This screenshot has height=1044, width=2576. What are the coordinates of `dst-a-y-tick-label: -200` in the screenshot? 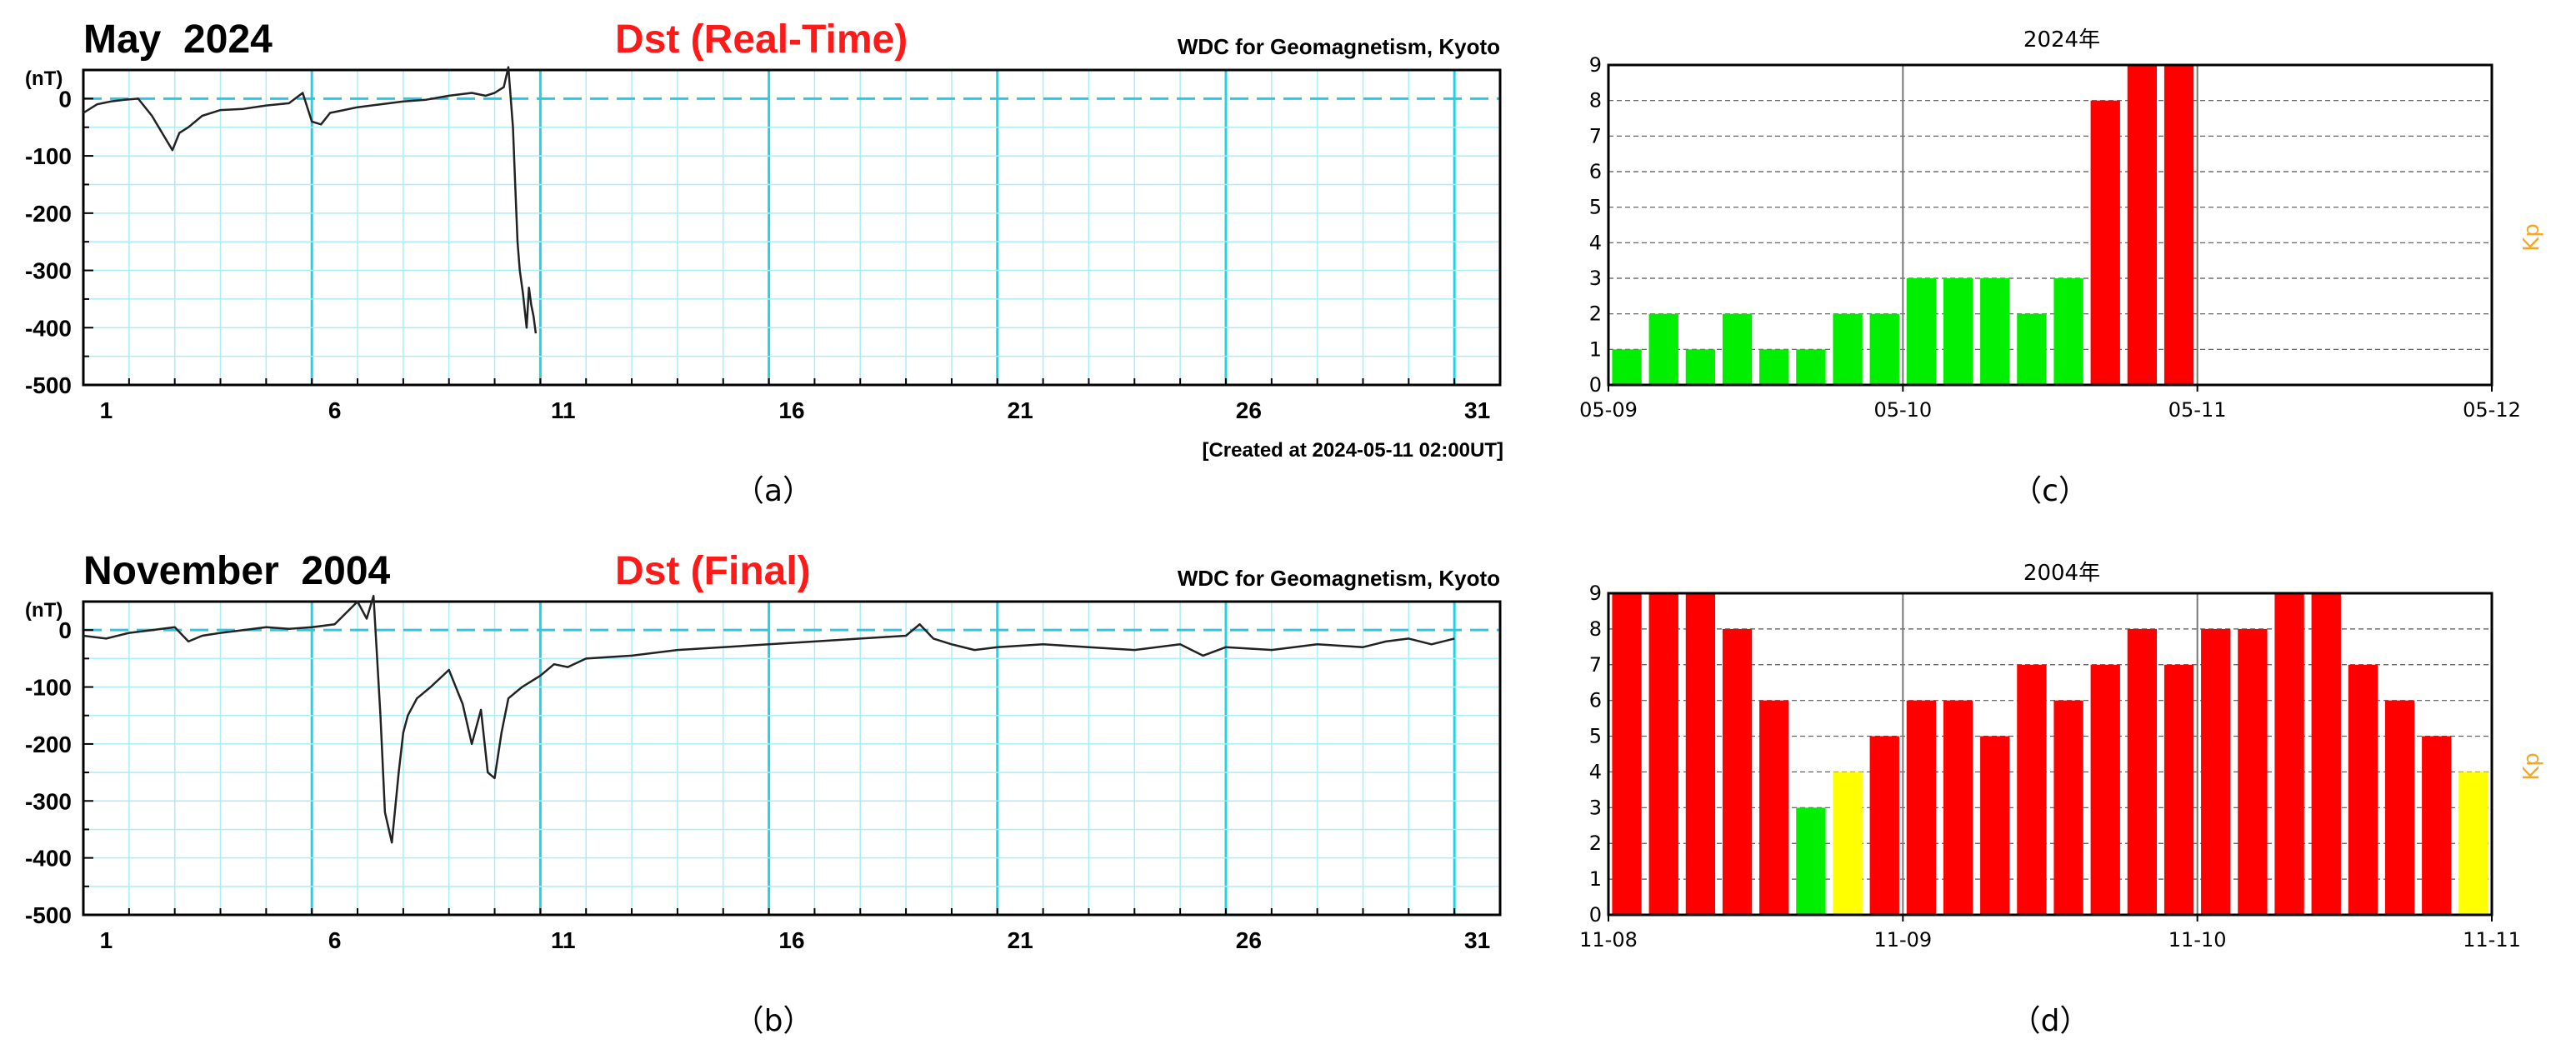 It's located at (48, 214).